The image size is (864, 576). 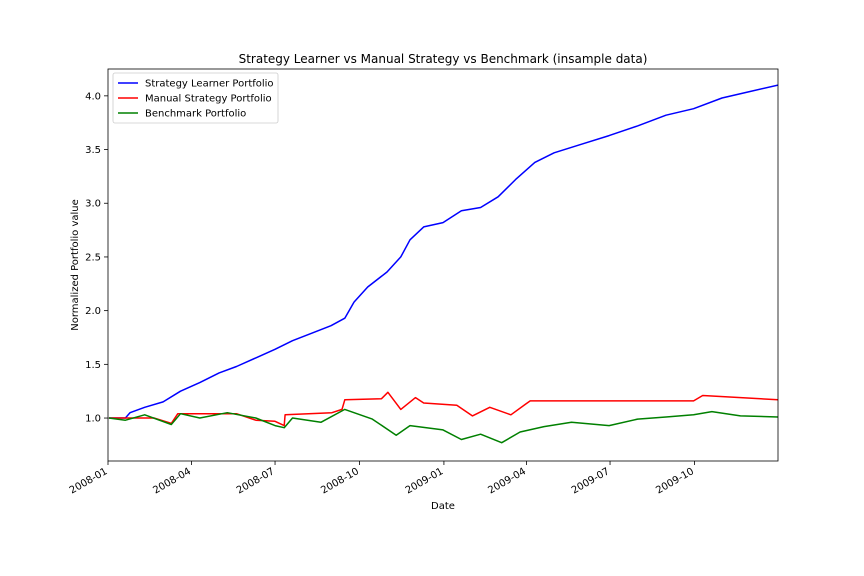 I want to click on legend-entry-benchmark: Benchmark Portfolio, so click(x=195, y=114).